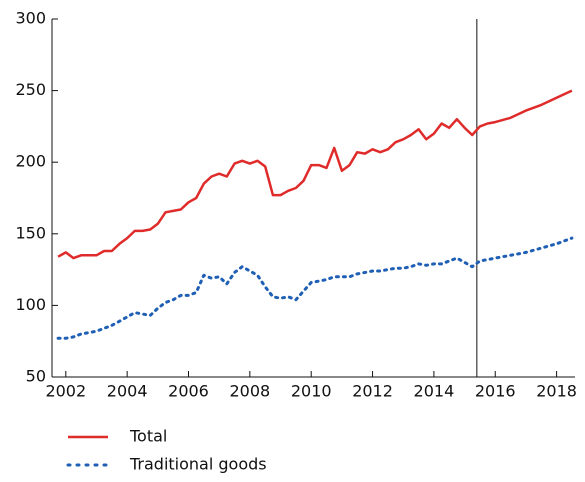  What do you see at coordinates (127, 391) in the screenshot?
I see `x-tick-label: 2004` at bounding box center [127, 391].